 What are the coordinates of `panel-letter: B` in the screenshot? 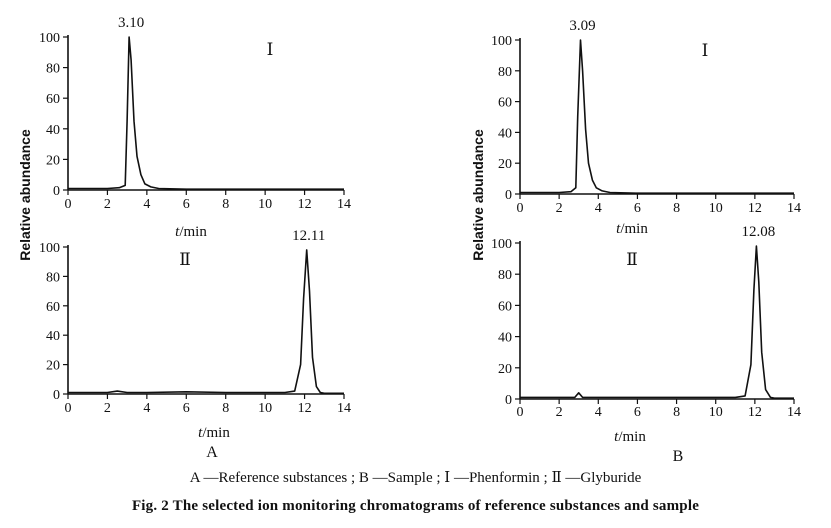 It's located at (678, 456).